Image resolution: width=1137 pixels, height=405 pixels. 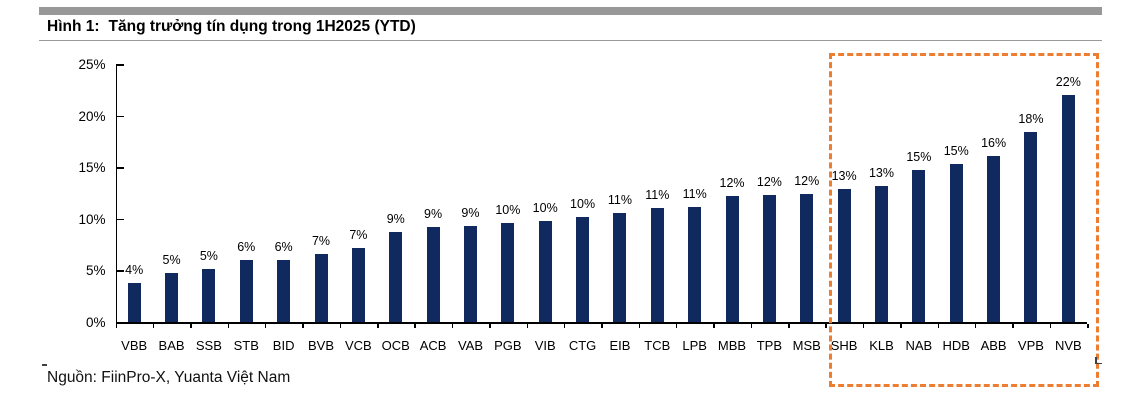 I want to click on bar-value-label: 15%, so click(x=919, y=157).